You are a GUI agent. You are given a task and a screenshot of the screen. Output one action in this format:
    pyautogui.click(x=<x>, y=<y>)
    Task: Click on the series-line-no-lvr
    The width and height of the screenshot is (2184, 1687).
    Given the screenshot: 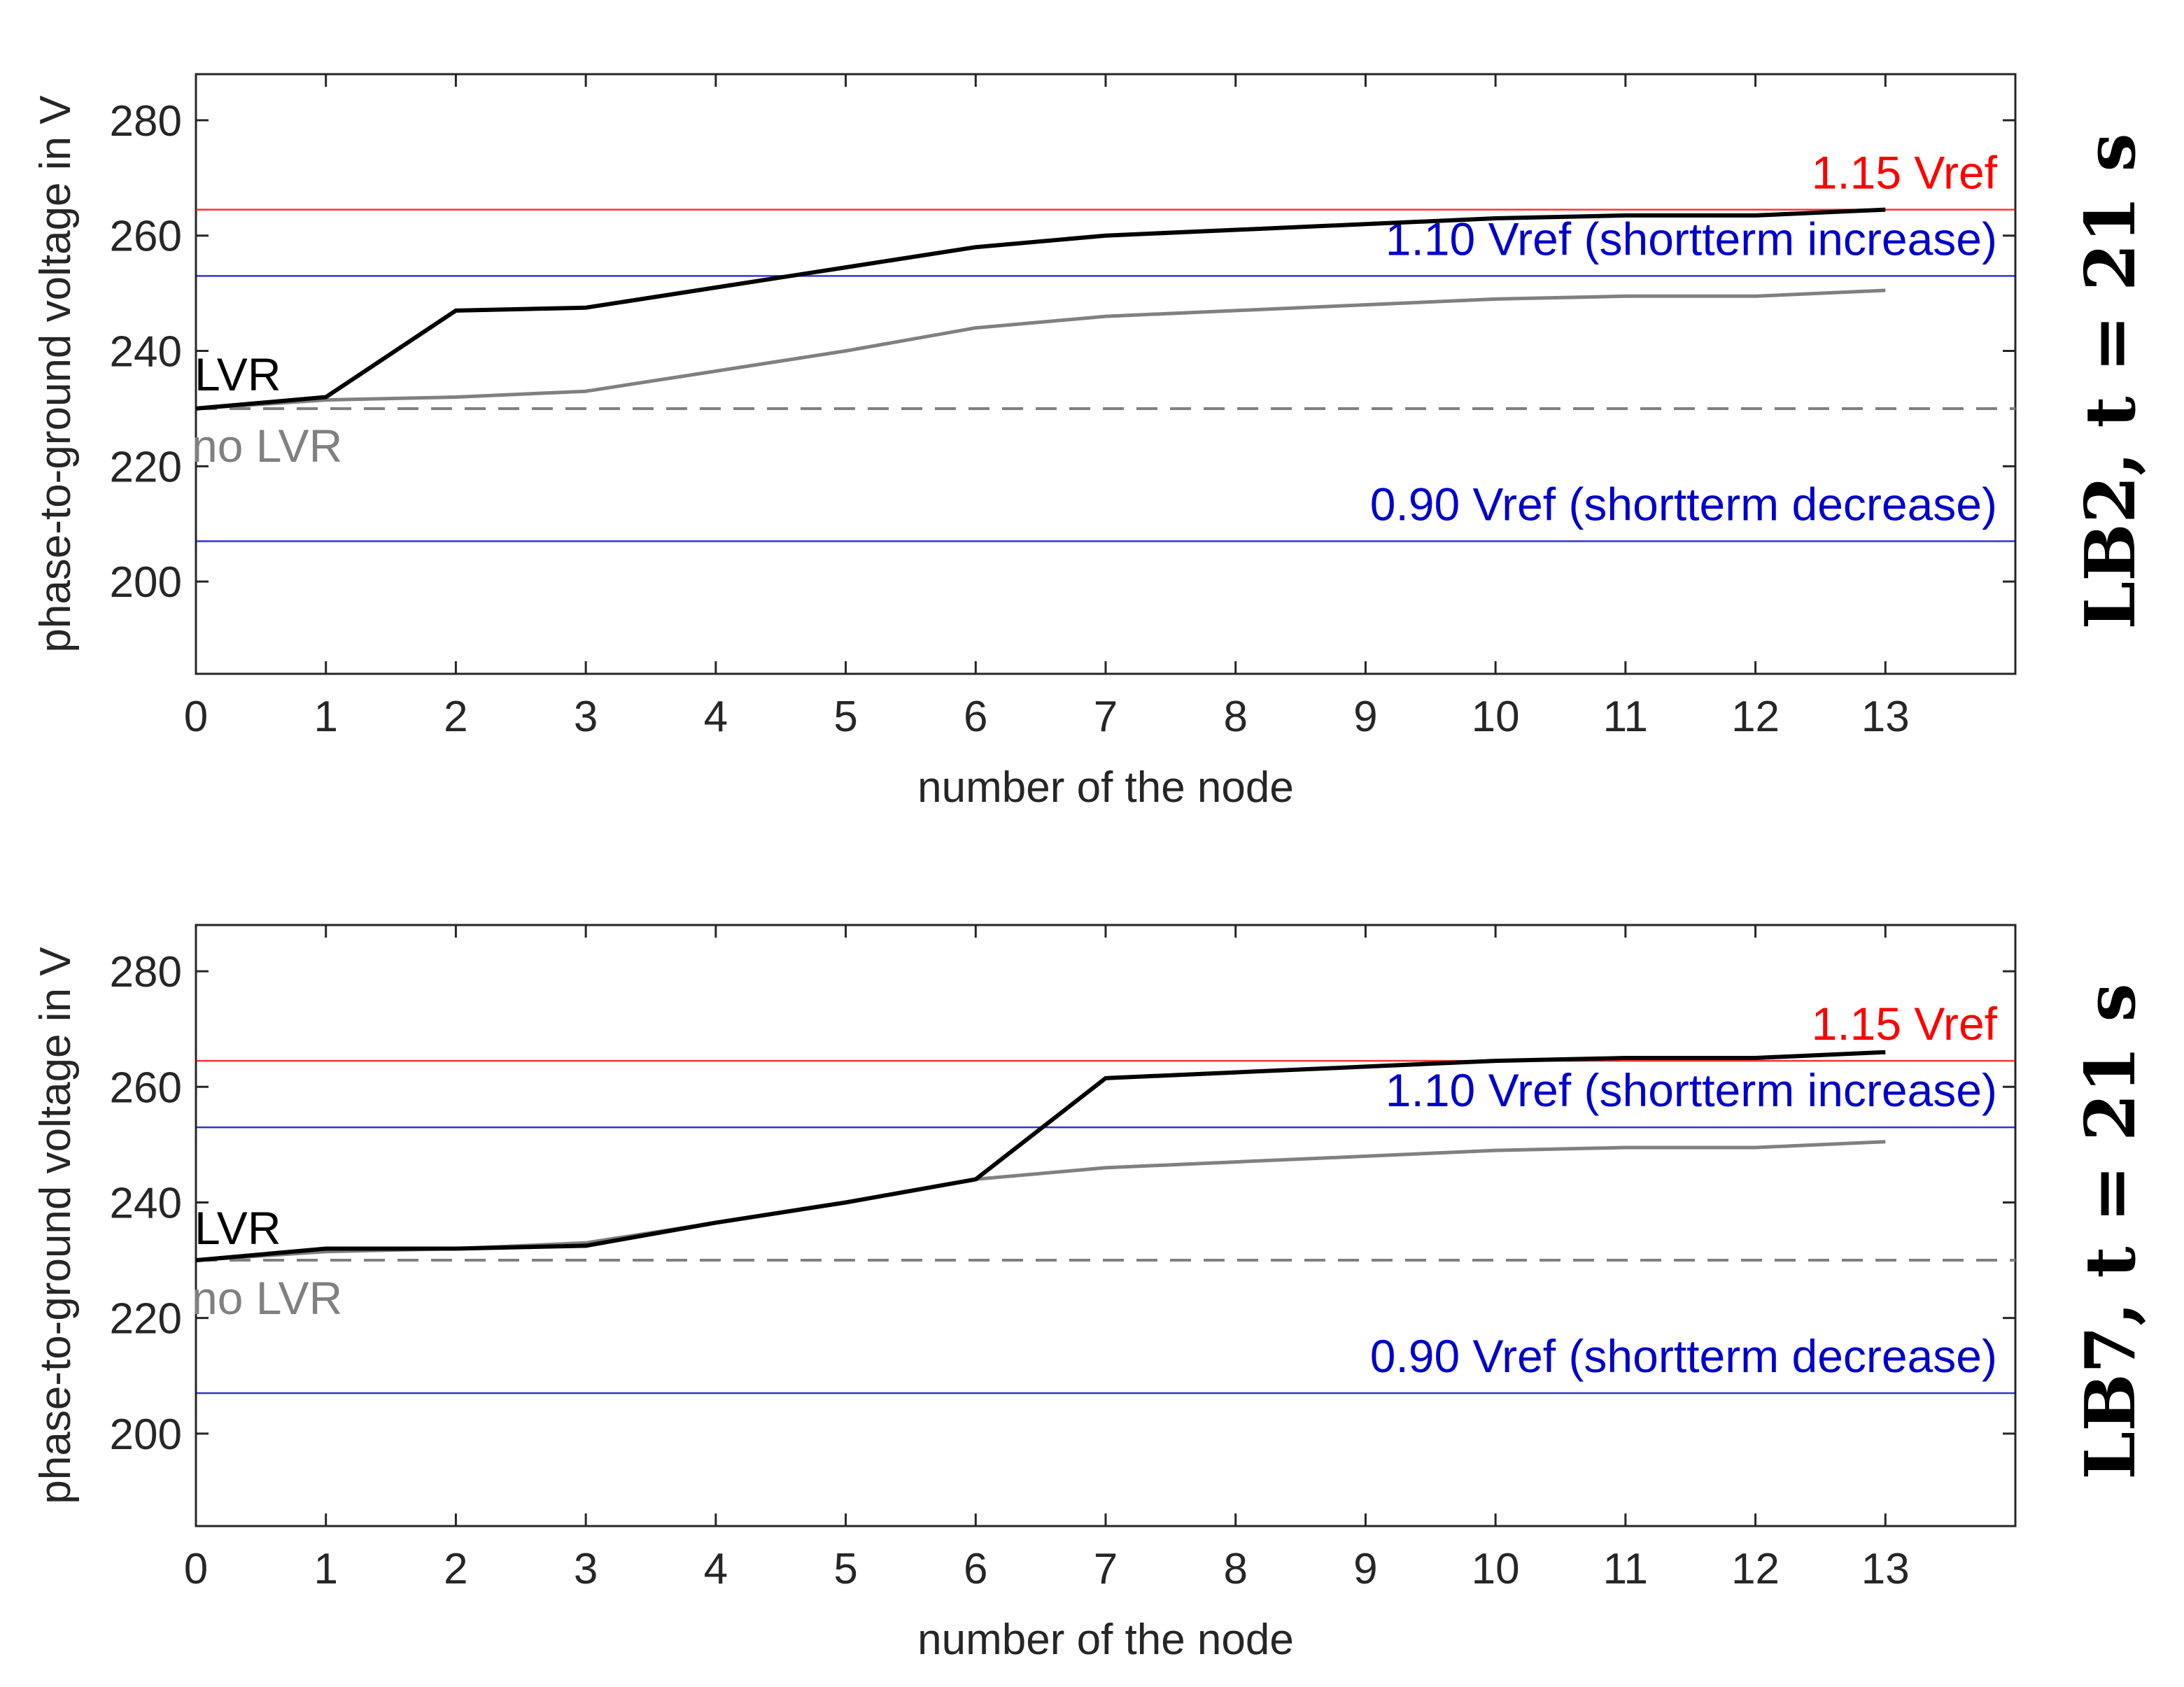 What is the action you would take?
    pyautogui.click(x=1040, y=349)
    